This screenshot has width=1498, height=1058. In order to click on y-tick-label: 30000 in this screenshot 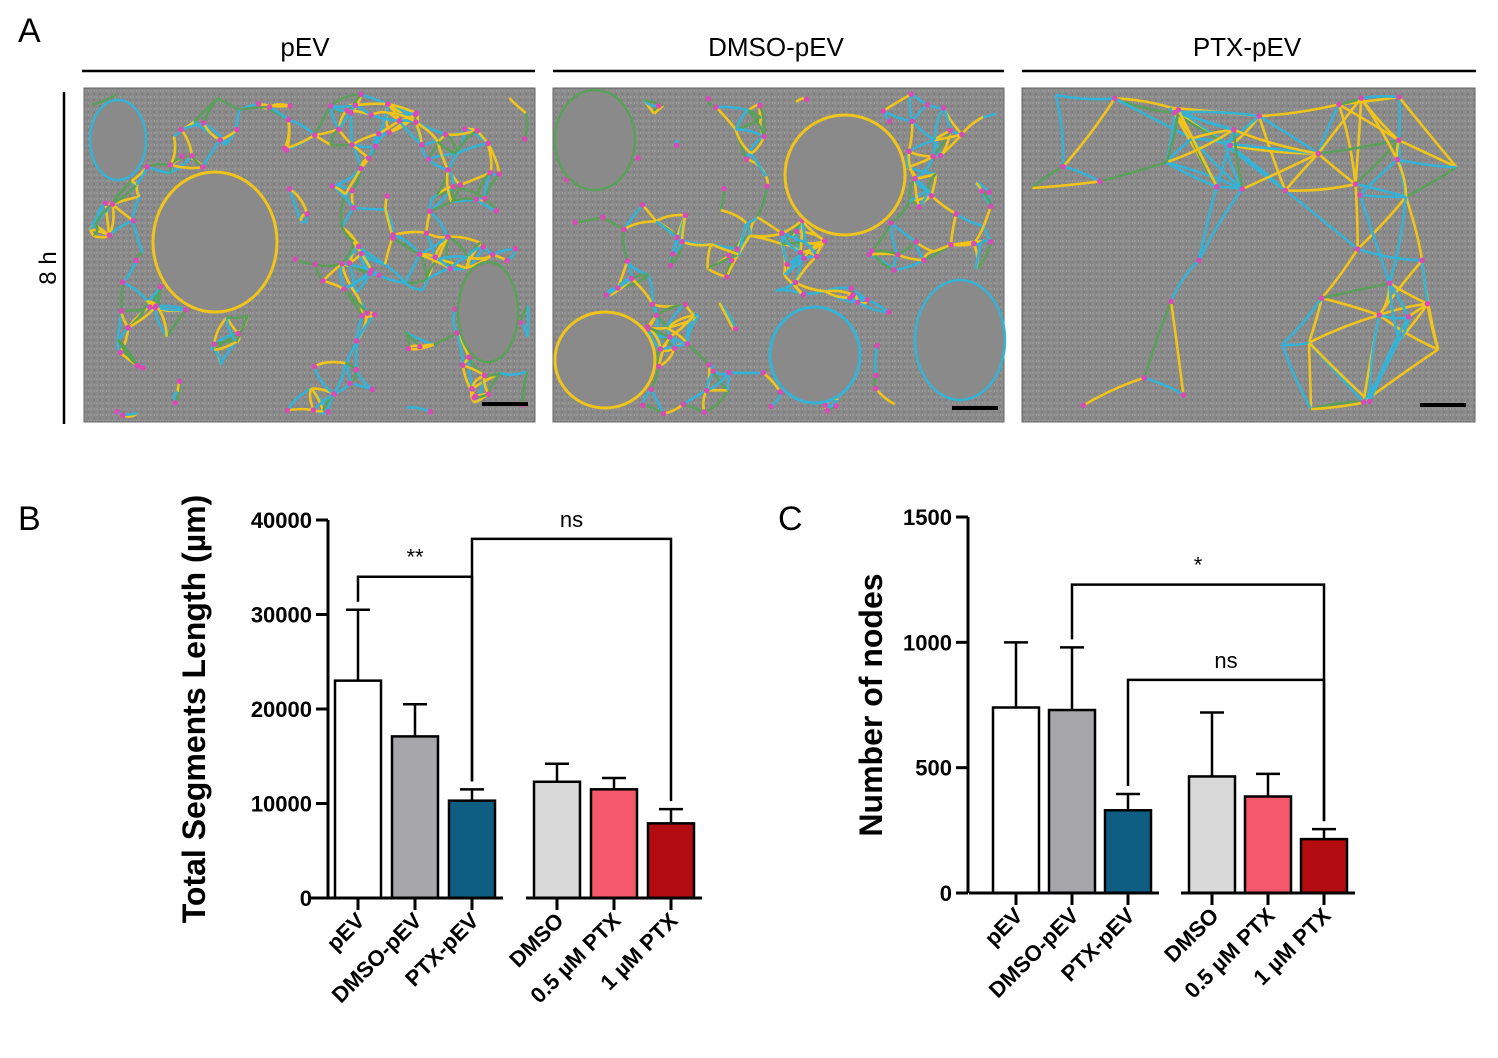, I will do `click(281, 615)`.